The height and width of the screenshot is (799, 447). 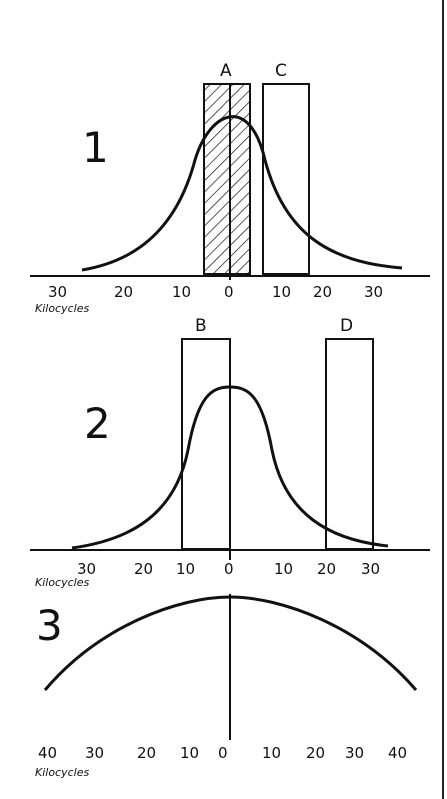 I want to click on band-c: C, so click(x=286, y=168).